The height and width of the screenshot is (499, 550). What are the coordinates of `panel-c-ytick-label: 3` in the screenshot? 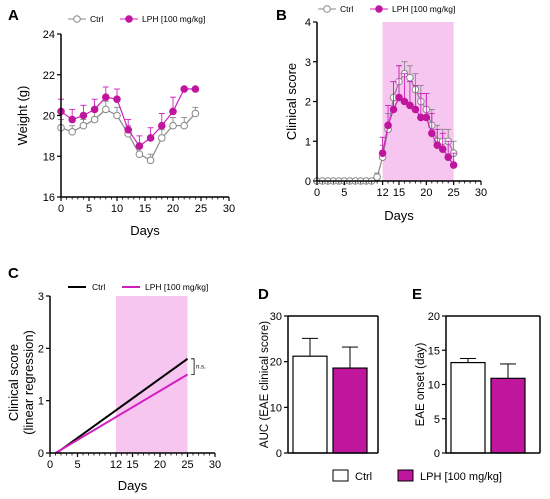 It's located at (41, 297).